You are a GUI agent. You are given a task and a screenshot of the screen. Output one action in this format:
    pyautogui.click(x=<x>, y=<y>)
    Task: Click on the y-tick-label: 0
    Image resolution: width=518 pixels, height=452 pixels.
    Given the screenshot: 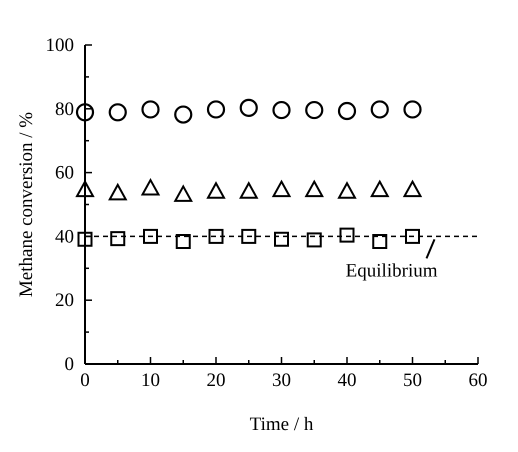 What is the action you would take?
    pyautogui.click(x=69, y=364)
    